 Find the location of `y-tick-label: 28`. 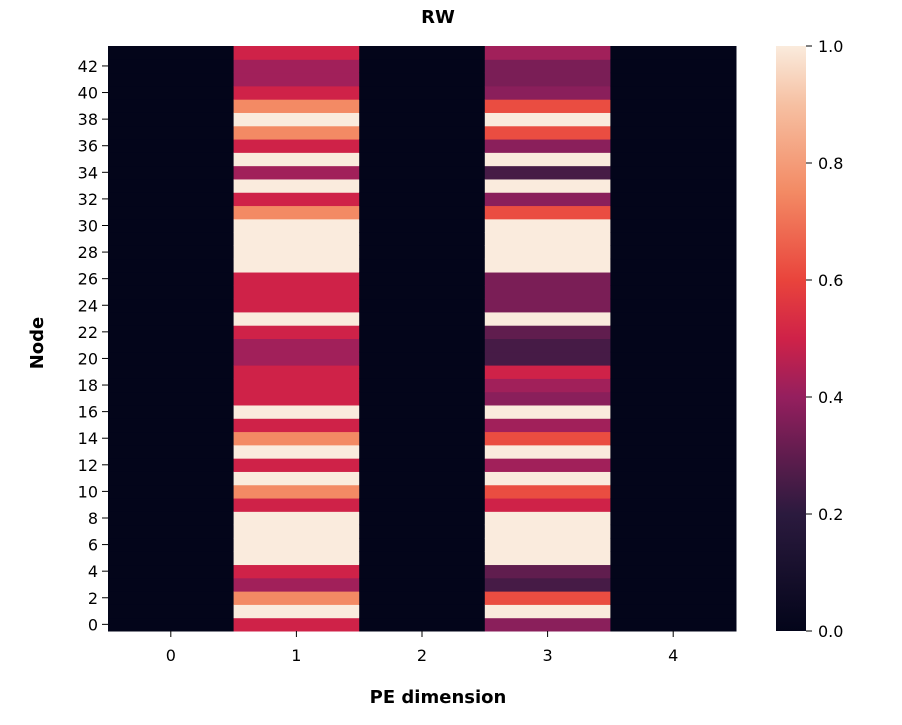

y-tick-label: 28 is located at coordinates (88, 252).